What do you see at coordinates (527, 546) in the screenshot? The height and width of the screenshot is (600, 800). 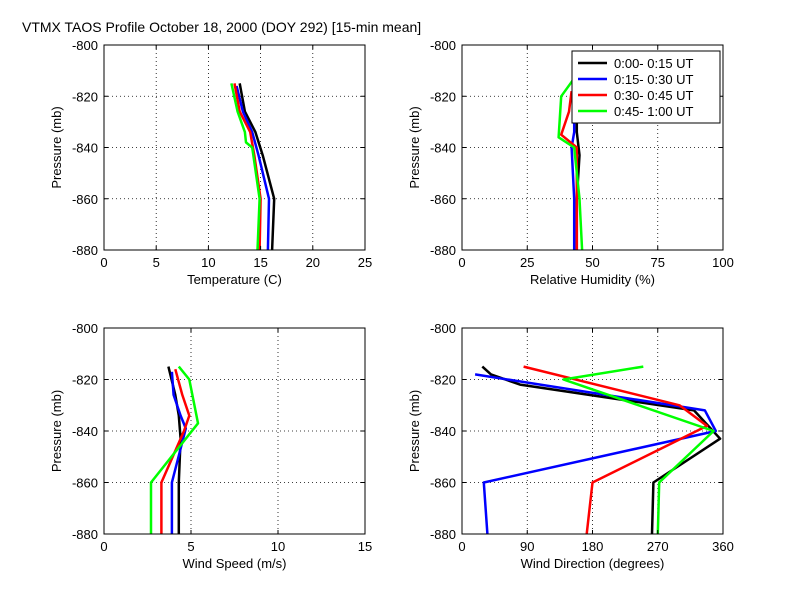 I see `x-tick-label: 90` at bounding box center [527, 546].